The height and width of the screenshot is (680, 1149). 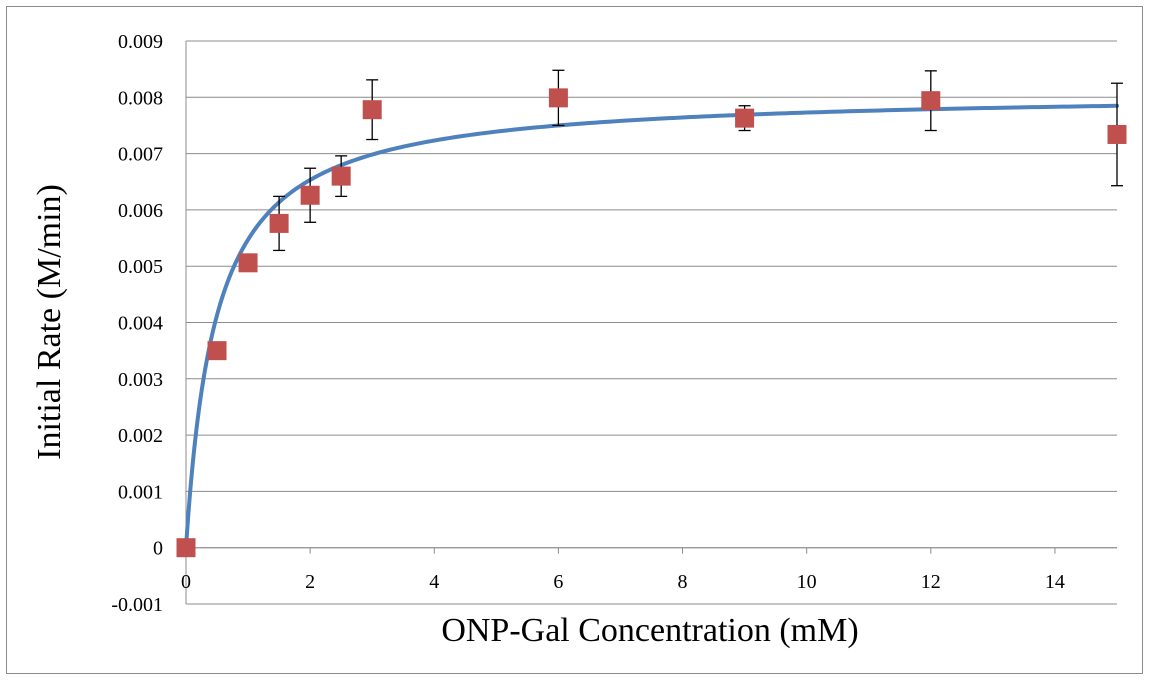 I want to click on y-tick-label: 0.009, so click(x=140, y=42).